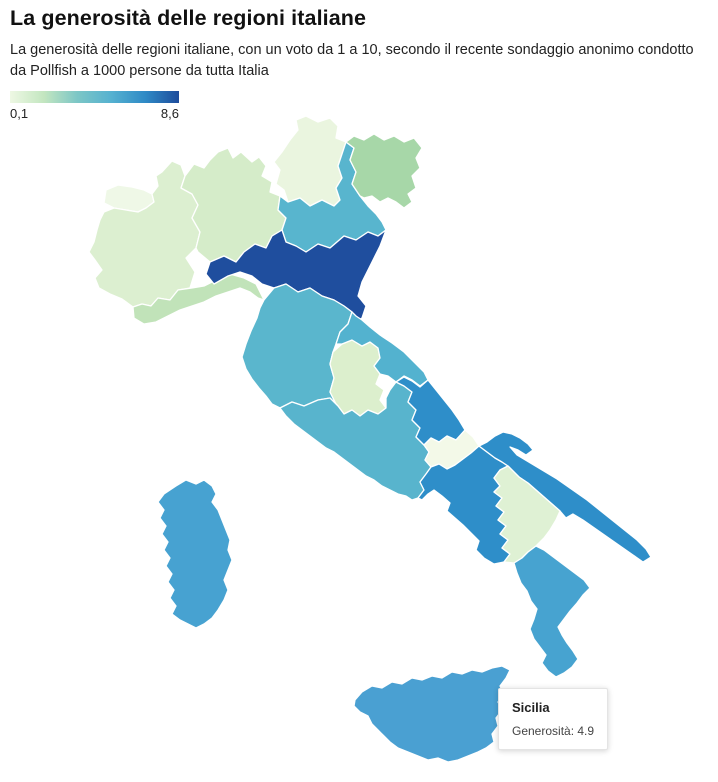 The height and width of the screenshot is (782, 718). Describe the element at coordinates (553, 719) in the screenshot. I see `tooltip: Sicilia Generosità: 4.9` at that location.